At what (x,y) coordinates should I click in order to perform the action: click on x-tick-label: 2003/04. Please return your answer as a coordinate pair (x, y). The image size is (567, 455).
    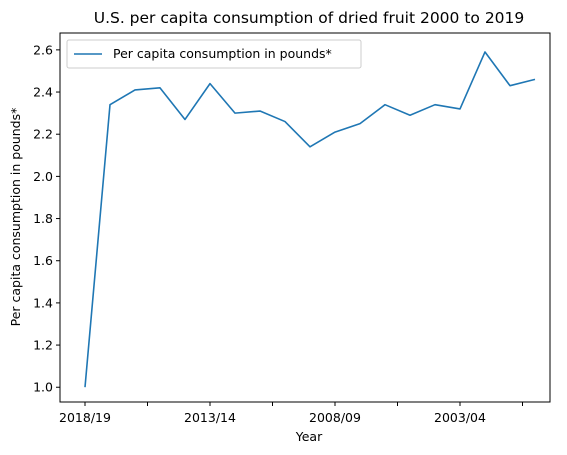
    Looking at the image, I should click on (460, 417).